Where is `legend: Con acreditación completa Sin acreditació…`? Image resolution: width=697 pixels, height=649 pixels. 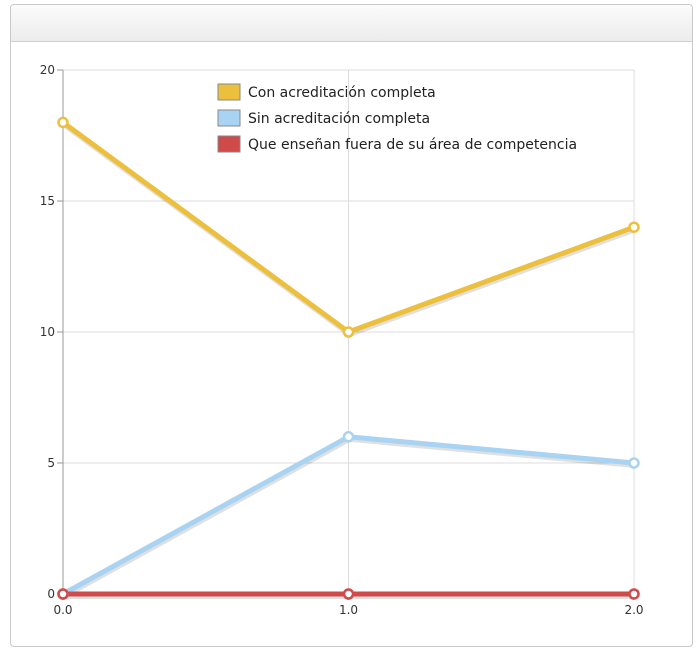 legend: Con acreditación completa Sin acreditació… is located at coordinates (397, 118).